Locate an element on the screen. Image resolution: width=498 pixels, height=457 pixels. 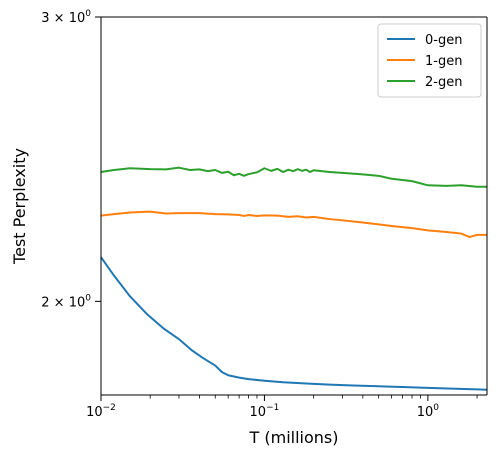
x-tick-label: 10⁰ is located at coordinates (428, 411).